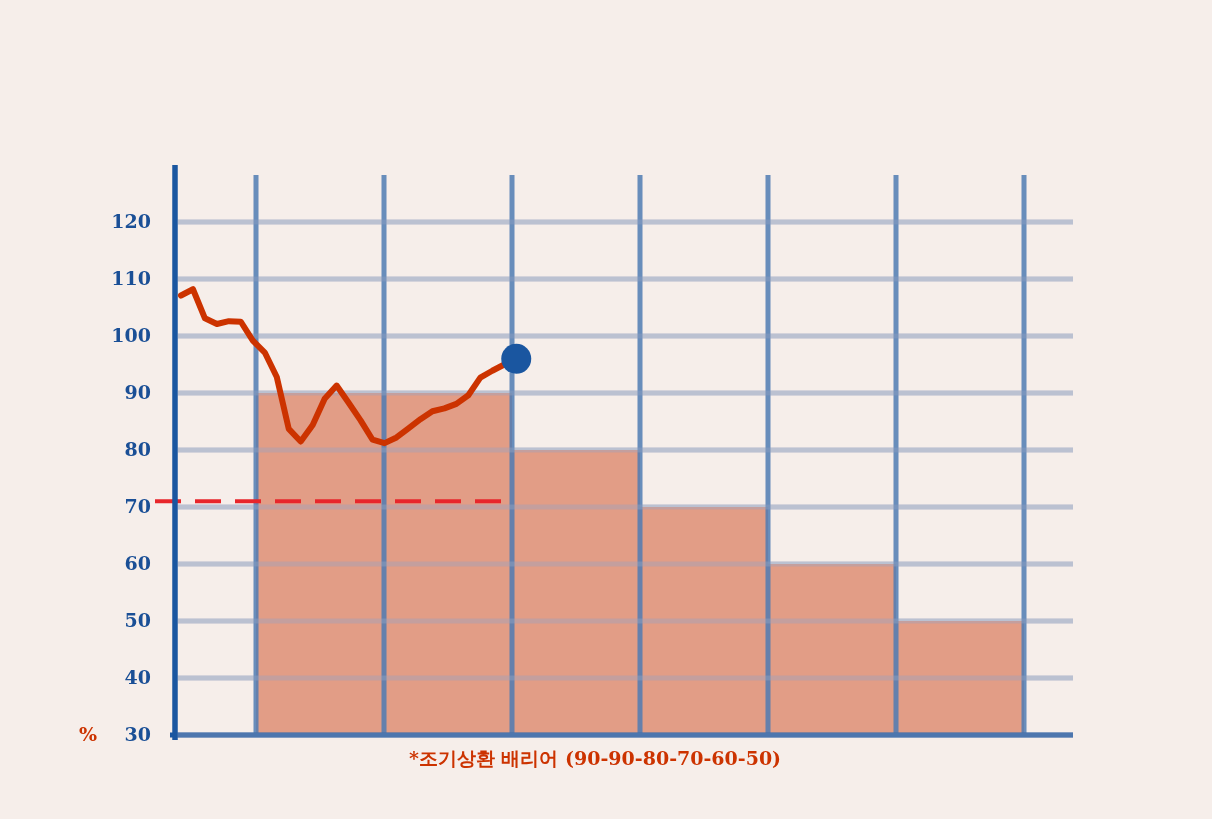 This screenshot has height=819, width=1212. What do you see at coordinates (137, 677) in the screenshot?
I see `y-tick-label: 40` at bounding box center [137, 677].